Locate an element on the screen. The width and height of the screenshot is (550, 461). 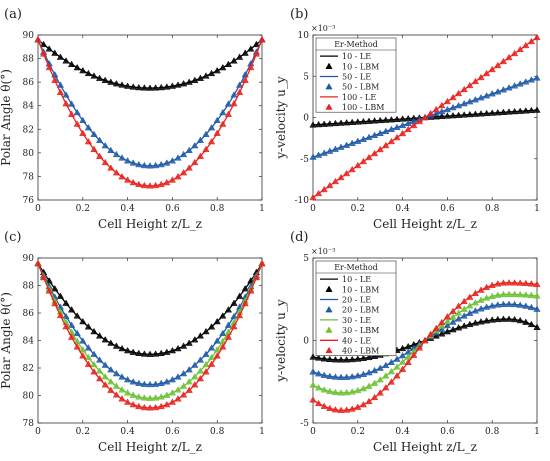
legend-entry: 30 - LBM is located at coordinates (360, 330).